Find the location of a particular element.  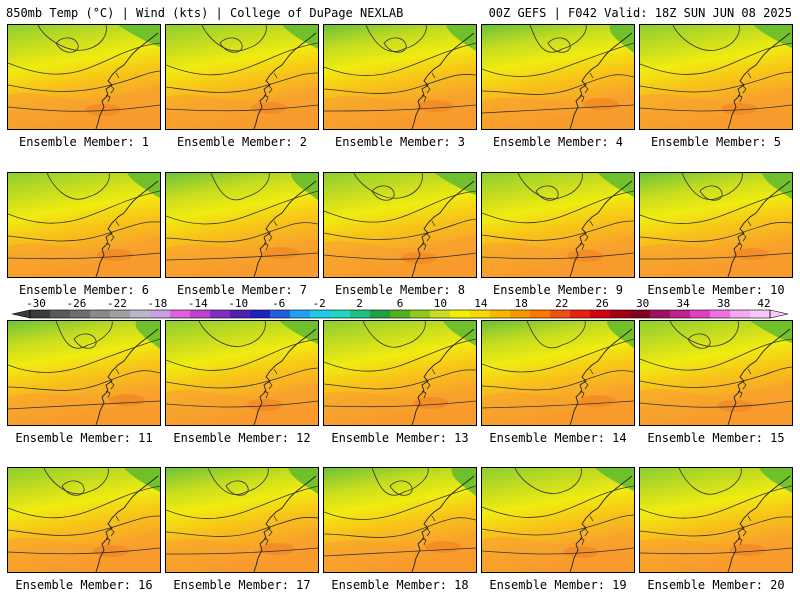

colorbar-tick-label: 18 is located at coordinates (521, 303).